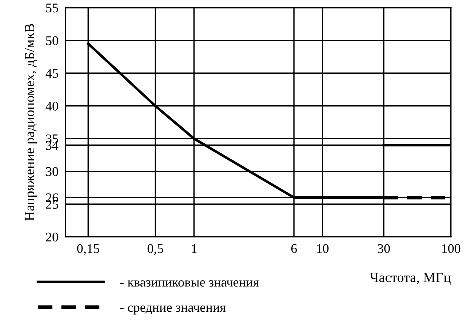 Image resolution: width=470 pixels, height=332 pixels. I want to click on y-tick-label: 55, so click(52, 8).